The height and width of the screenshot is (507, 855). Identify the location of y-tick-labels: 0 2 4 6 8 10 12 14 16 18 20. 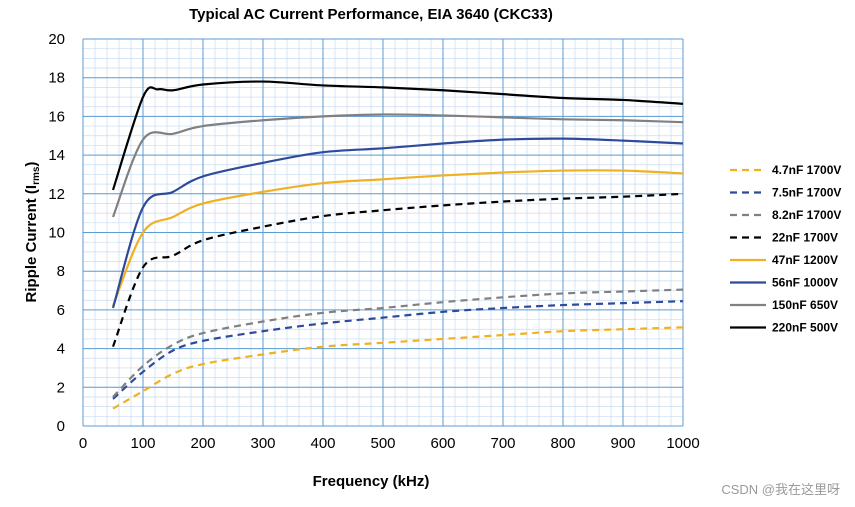
(56, 233).